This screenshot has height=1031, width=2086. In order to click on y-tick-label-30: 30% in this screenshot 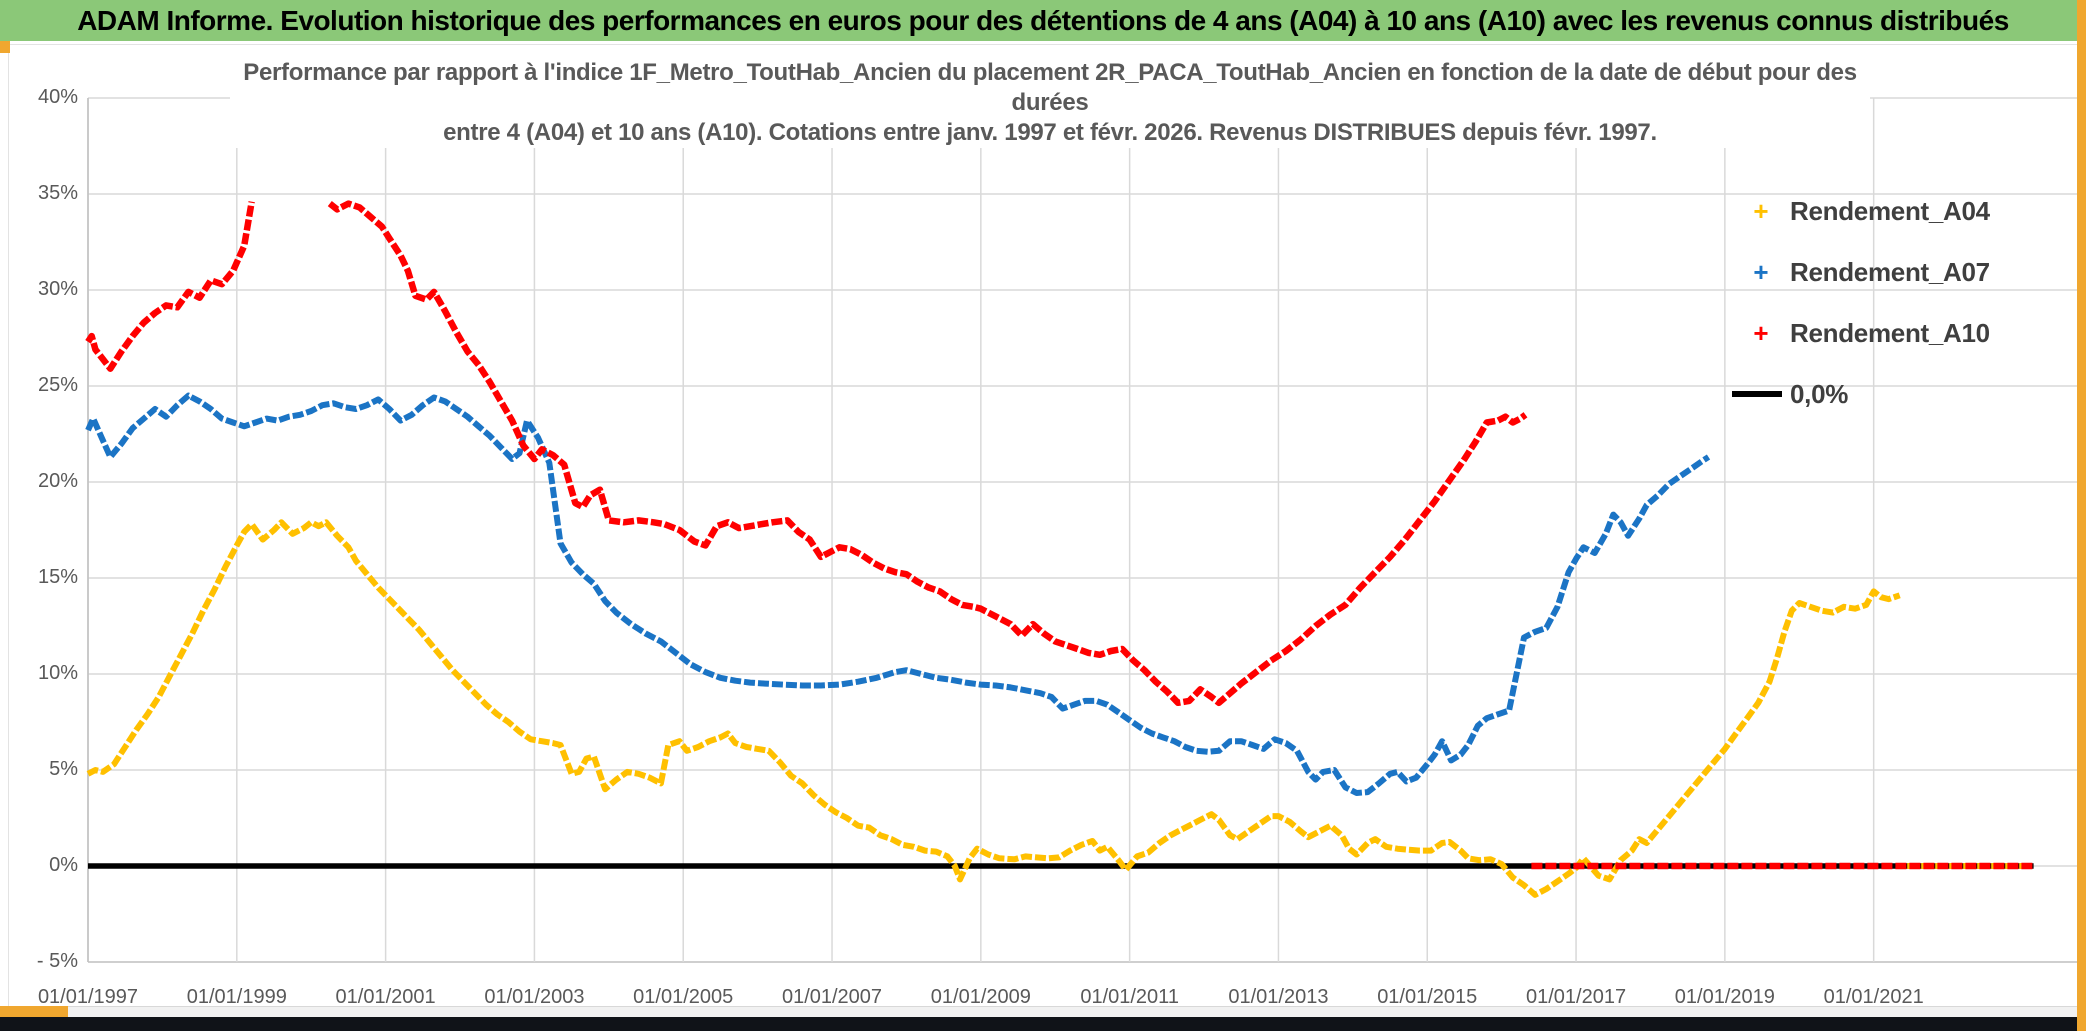, I will do `click(57, 289)`.